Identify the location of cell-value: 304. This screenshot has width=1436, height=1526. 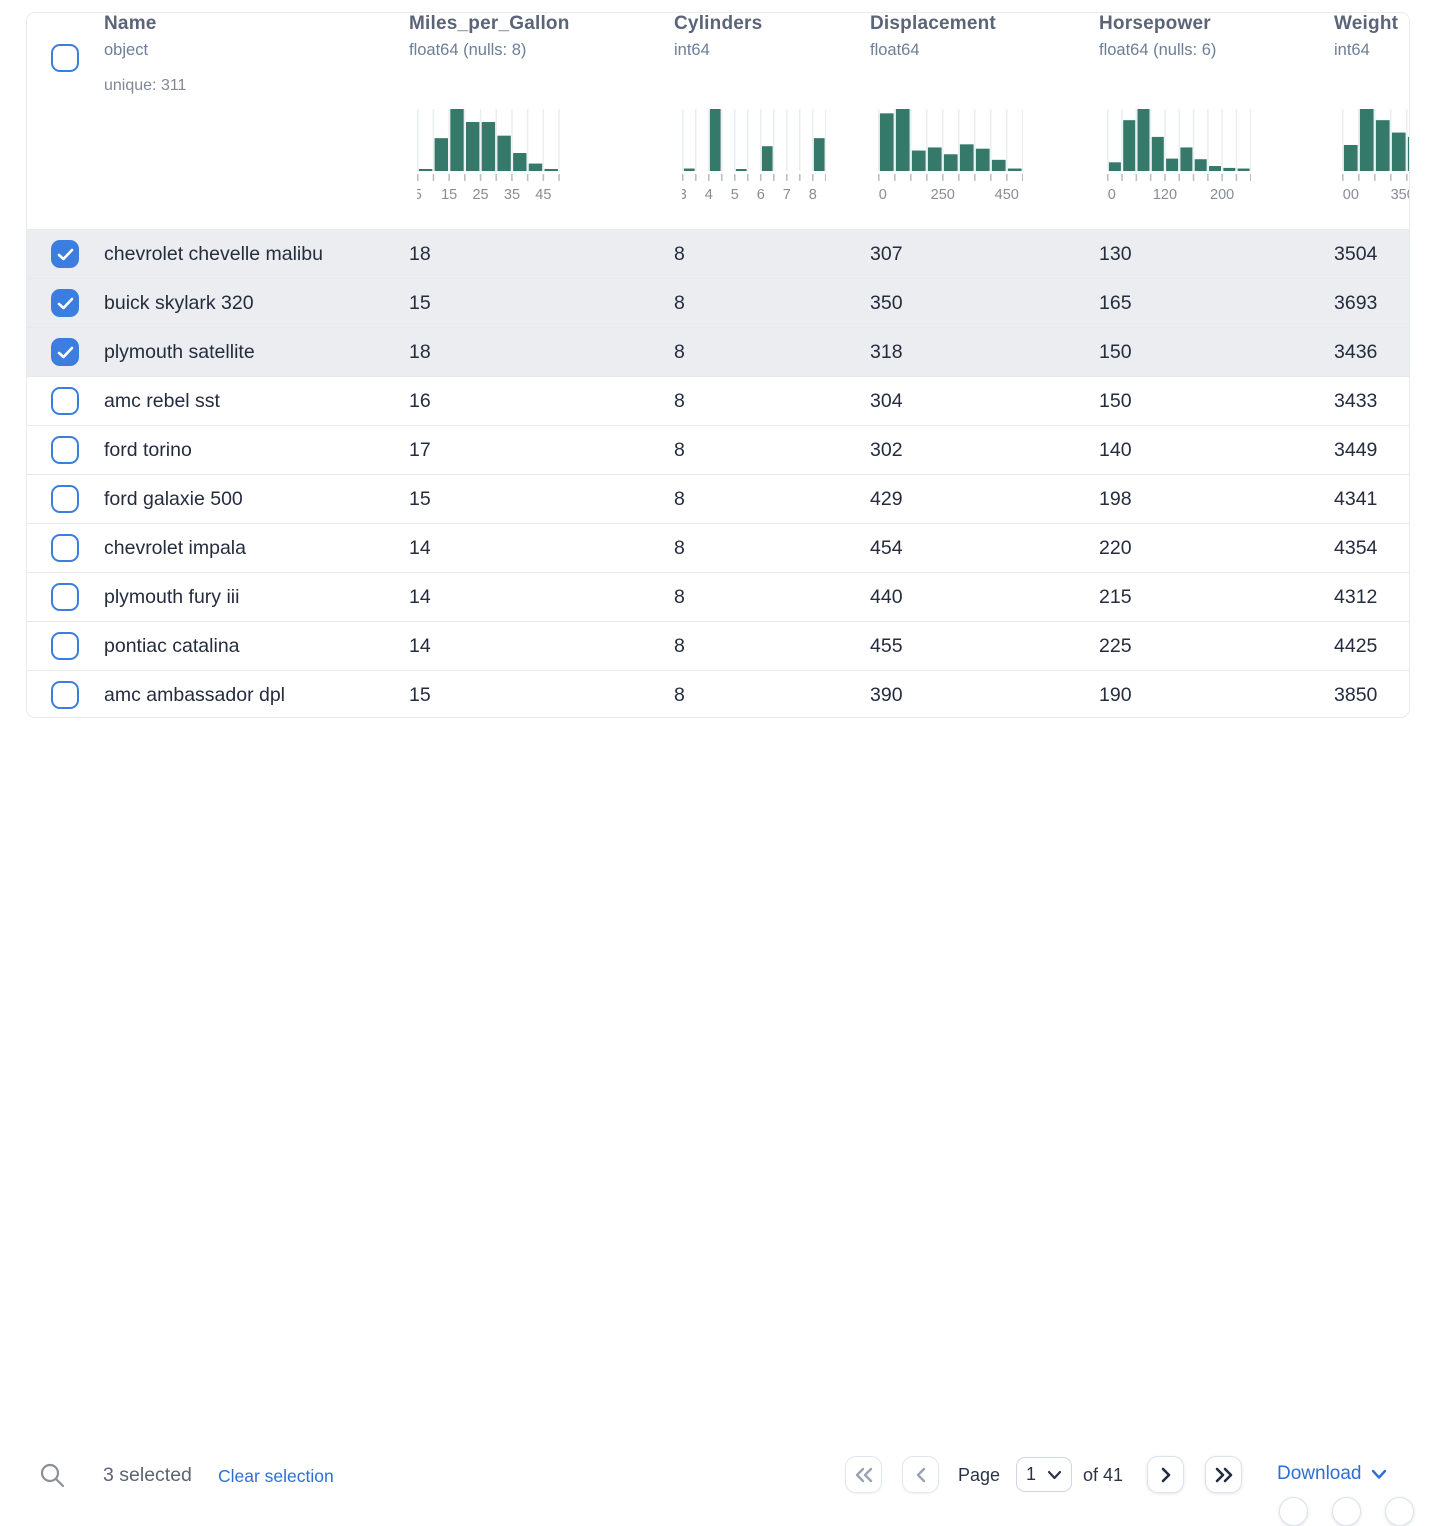
(886, 401).